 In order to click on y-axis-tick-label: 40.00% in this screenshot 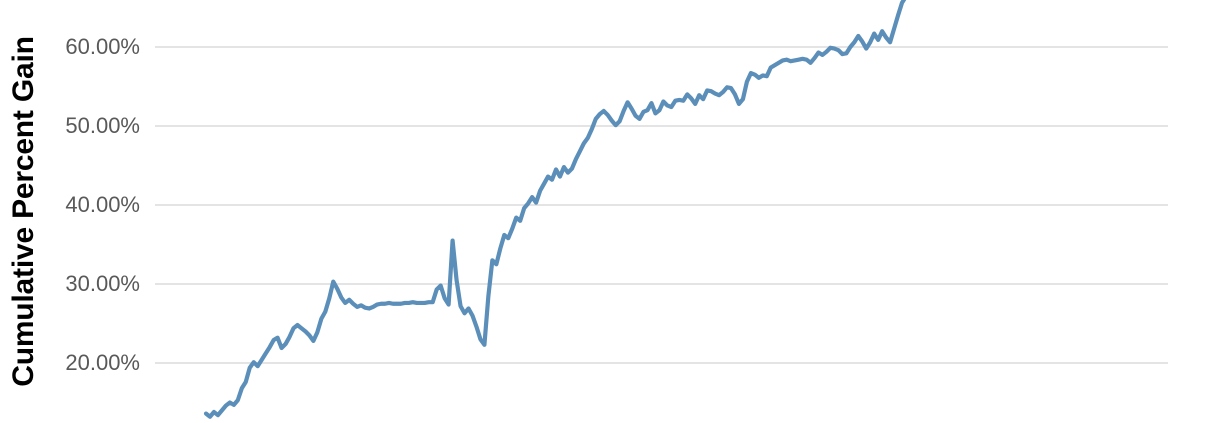, I will do `click(102, 204)`.